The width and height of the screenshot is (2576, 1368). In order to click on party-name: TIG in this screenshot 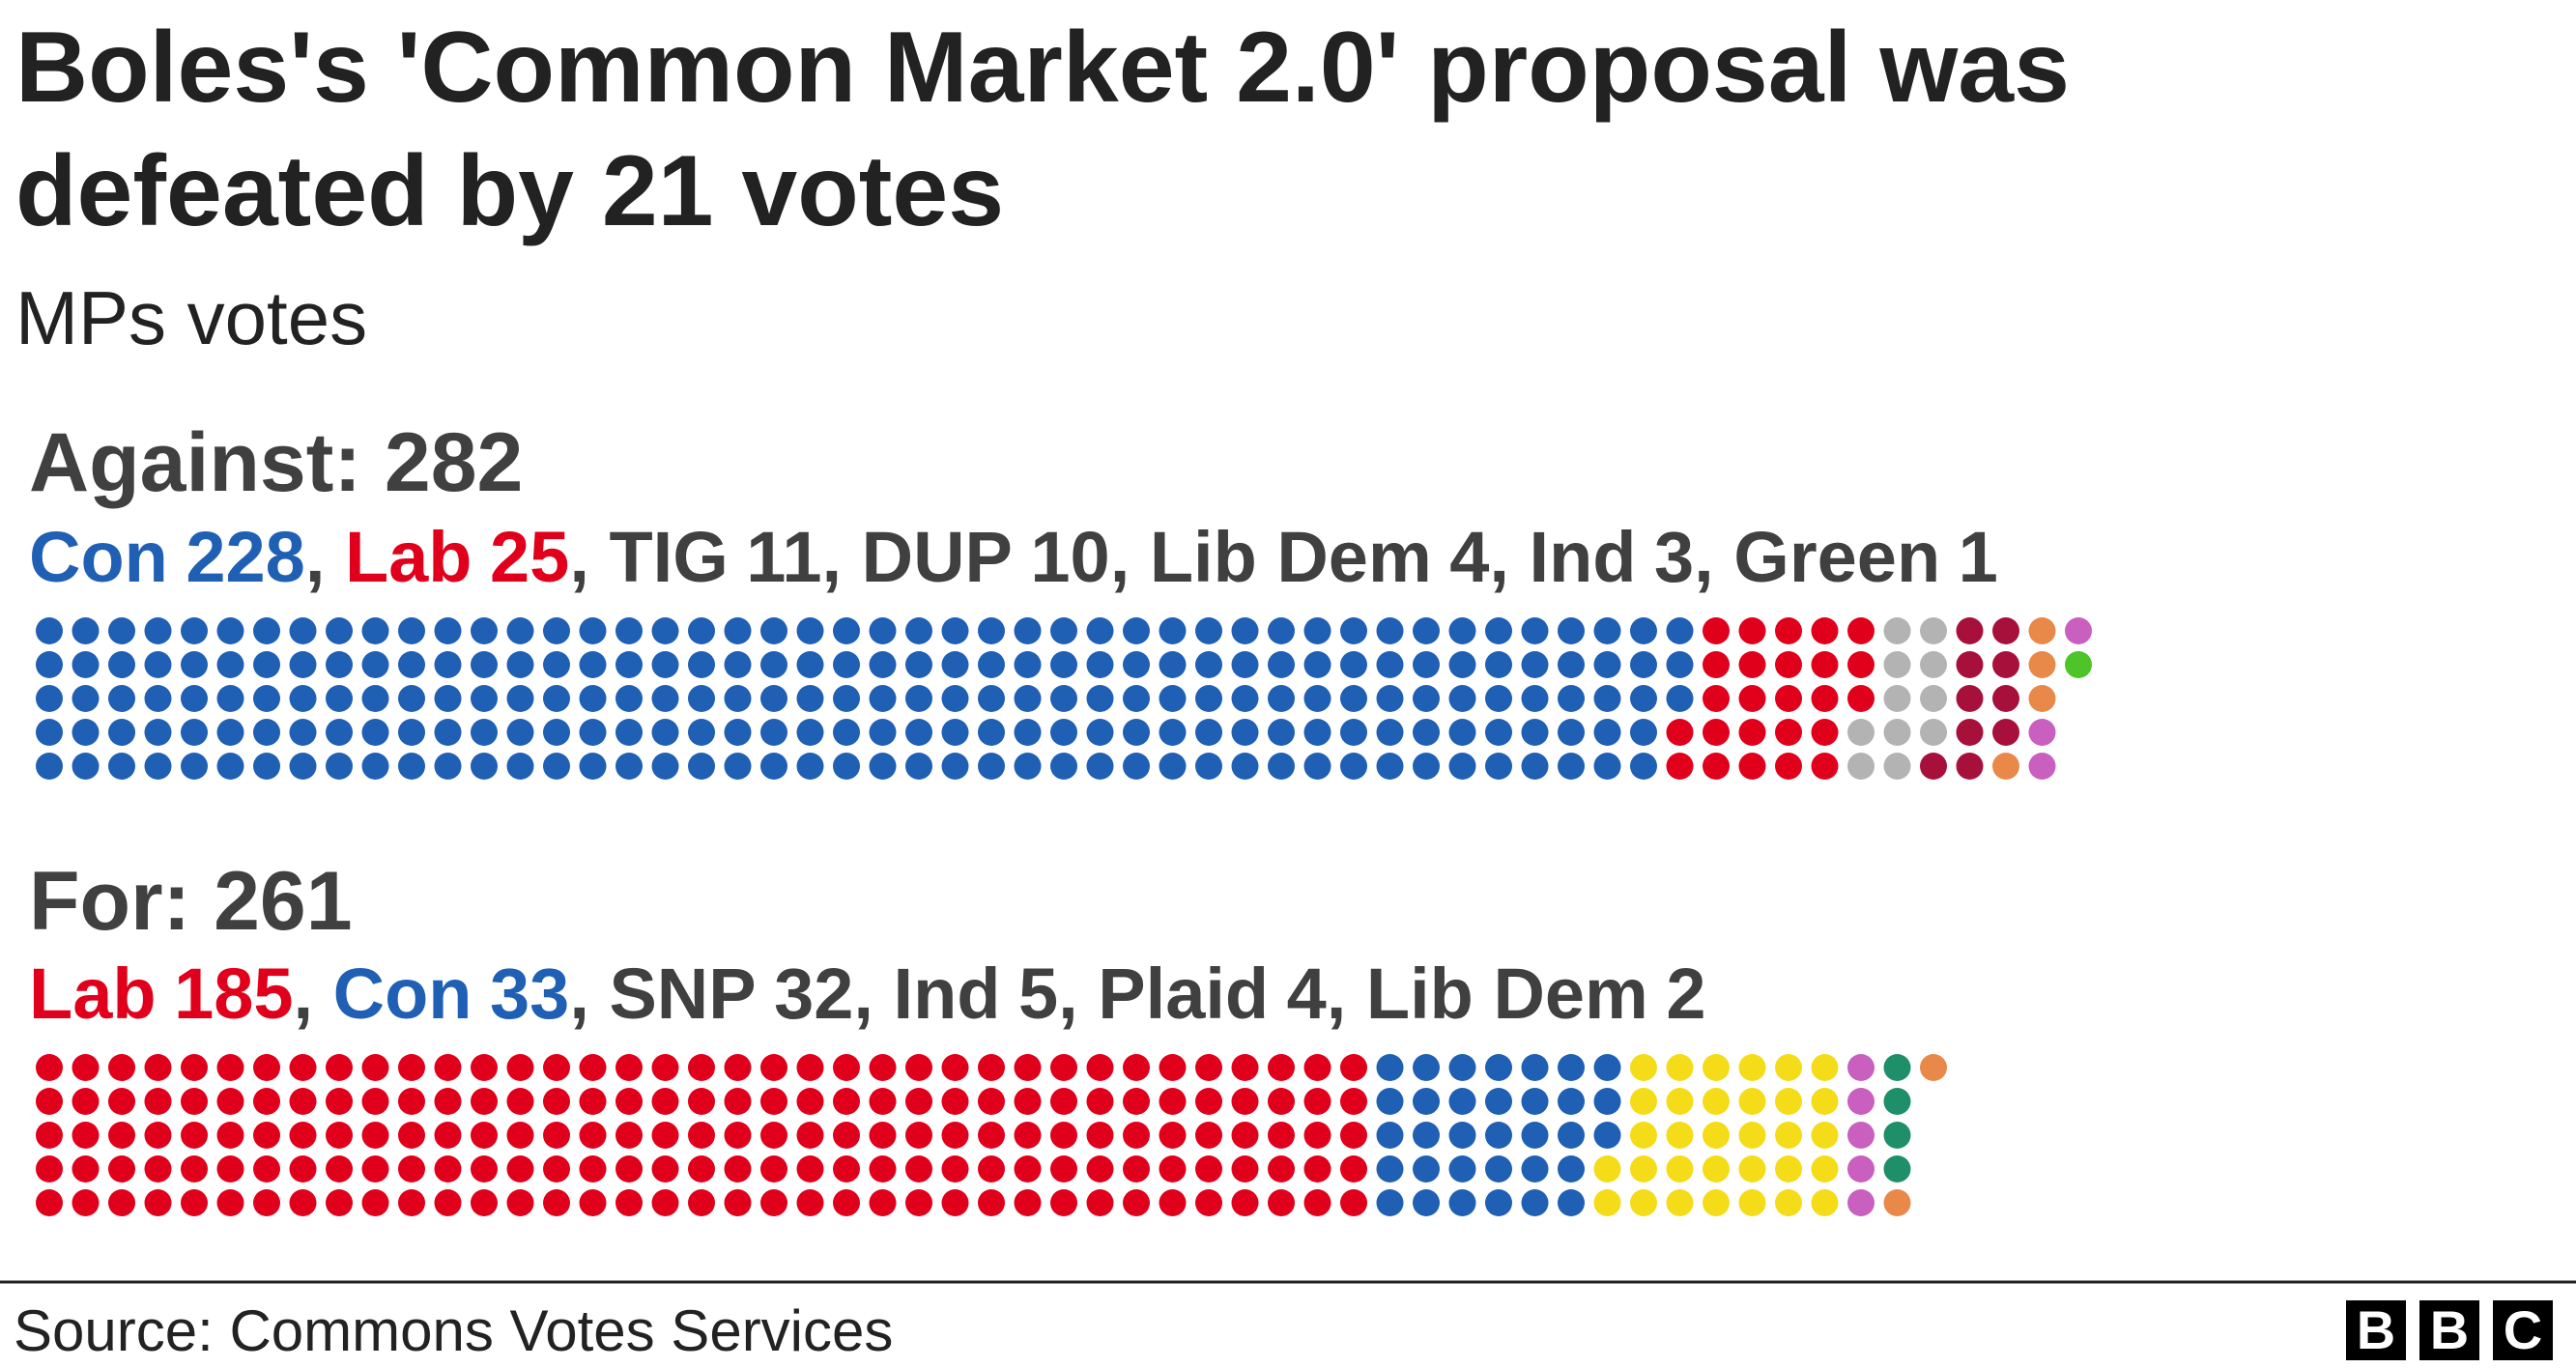, I will do `click(669, 557)`.